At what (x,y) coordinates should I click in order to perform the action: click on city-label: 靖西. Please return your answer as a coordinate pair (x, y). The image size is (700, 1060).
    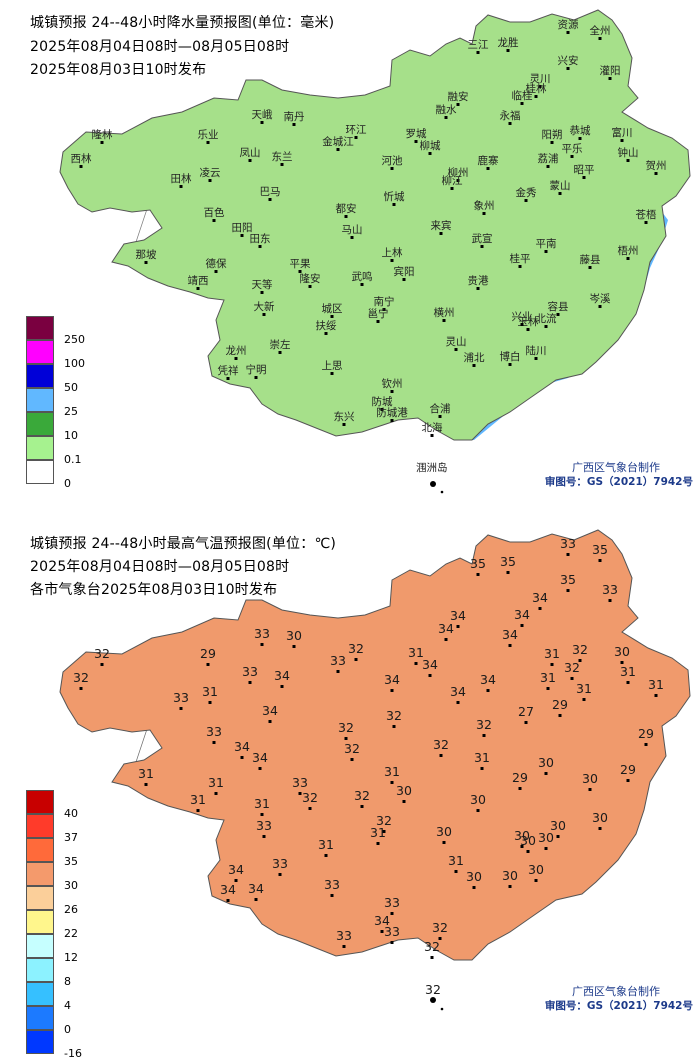
    Looking at the image, I should click on (198, 280).